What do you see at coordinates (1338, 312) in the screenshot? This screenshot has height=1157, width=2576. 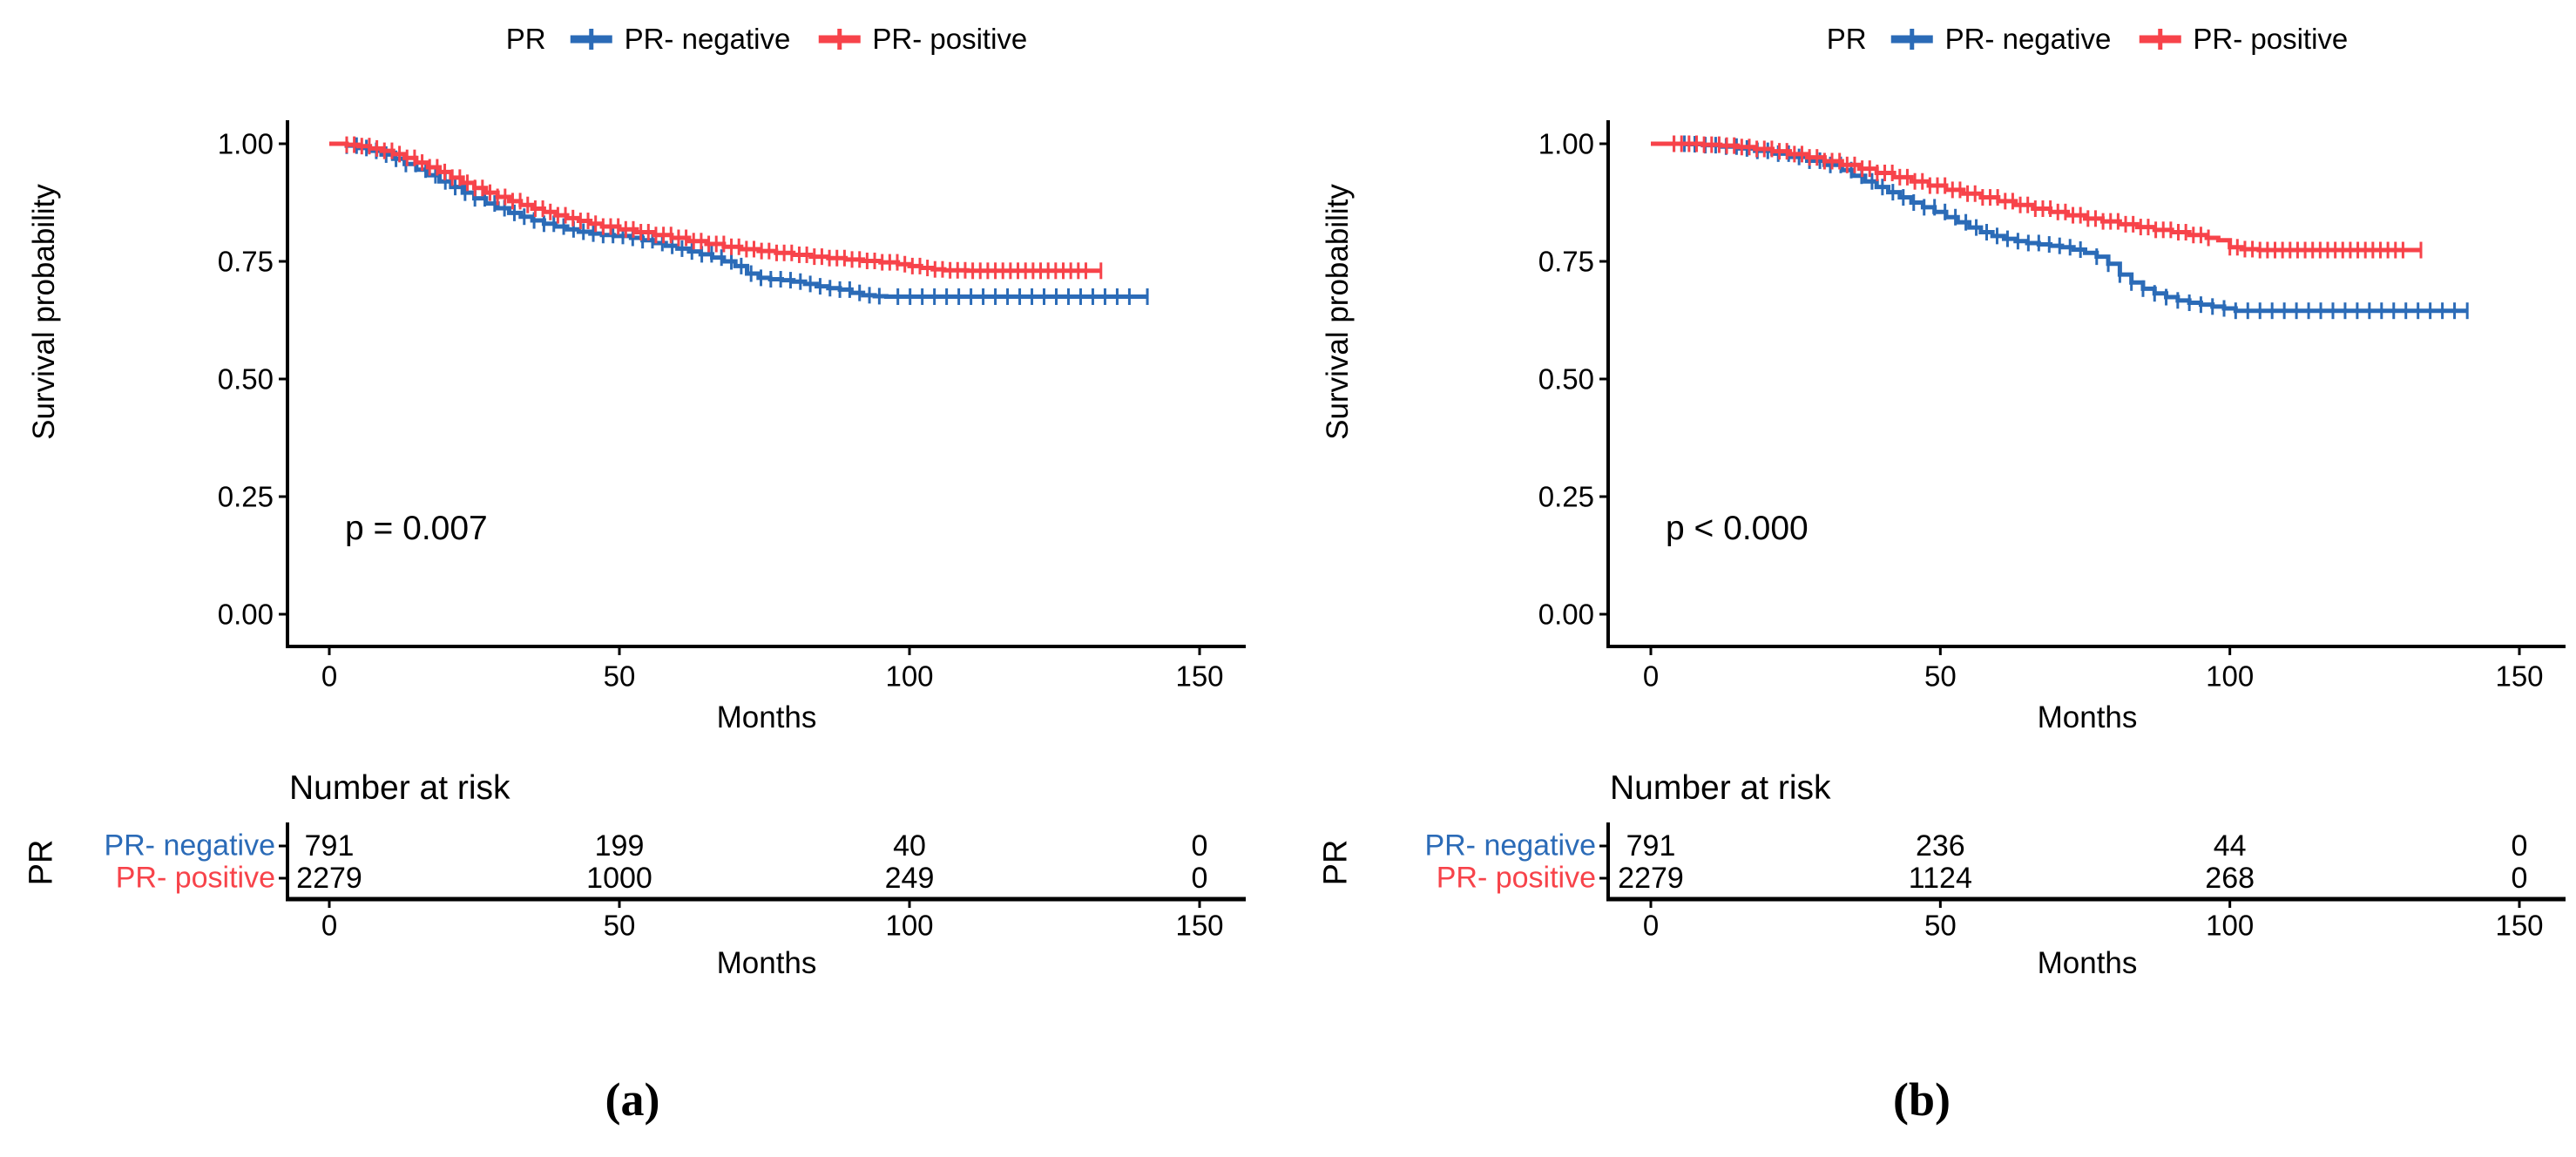 I see `y-axis-title-b: Survival probability` at bounding box center [1338, 312].